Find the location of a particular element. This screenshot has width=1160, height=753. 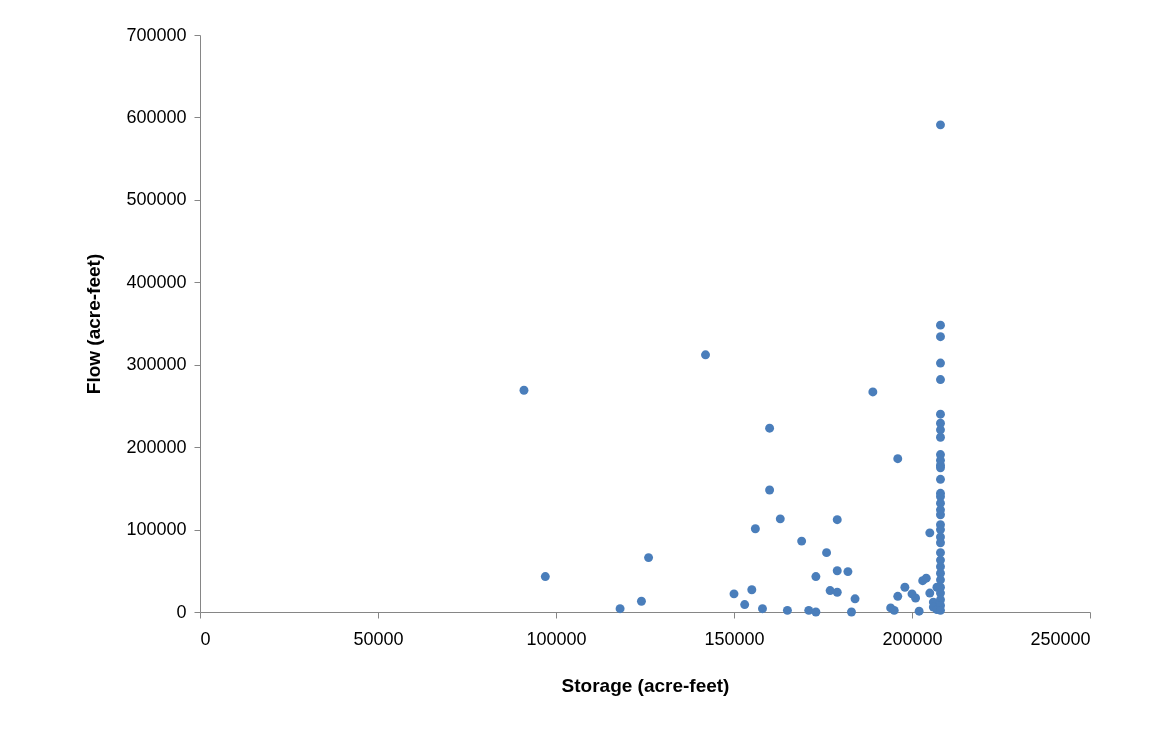

x-tick-label: 0 is located at coordinates (205, 638).